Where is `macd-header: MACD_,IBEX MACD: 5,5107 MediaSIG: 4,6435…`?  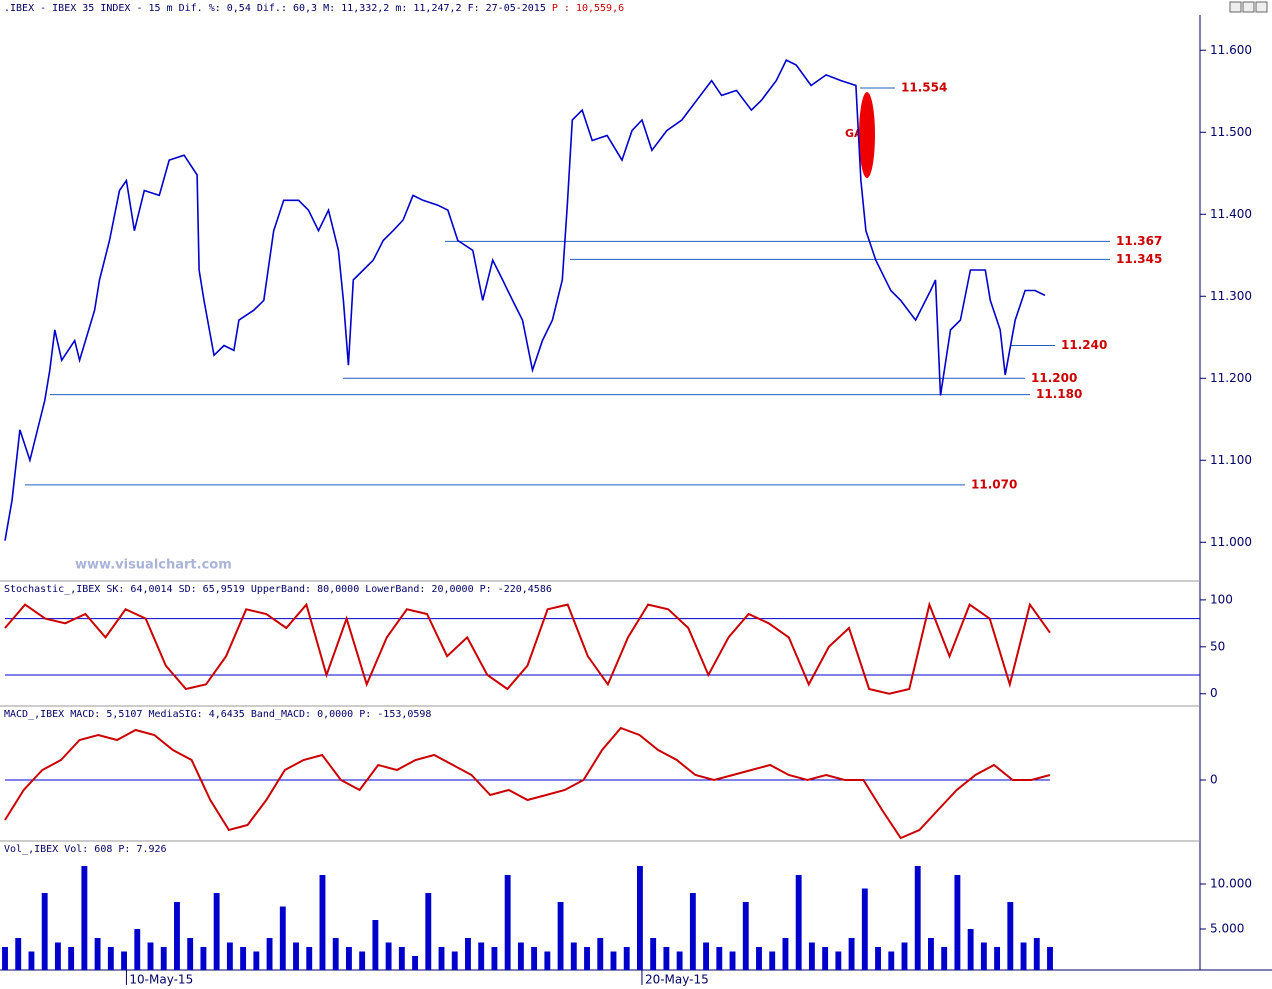 macd-header: MACD_,IBEX MACD: 5,5107 MediaSIG: 4,6435… is located at coordinates (217, 714).